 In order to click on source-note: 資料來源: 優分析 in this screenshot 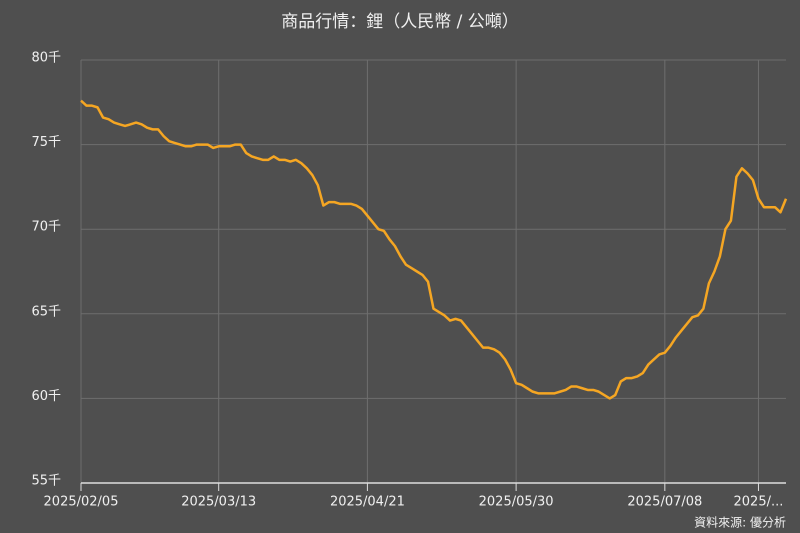, I will do `click(740, 523)`.